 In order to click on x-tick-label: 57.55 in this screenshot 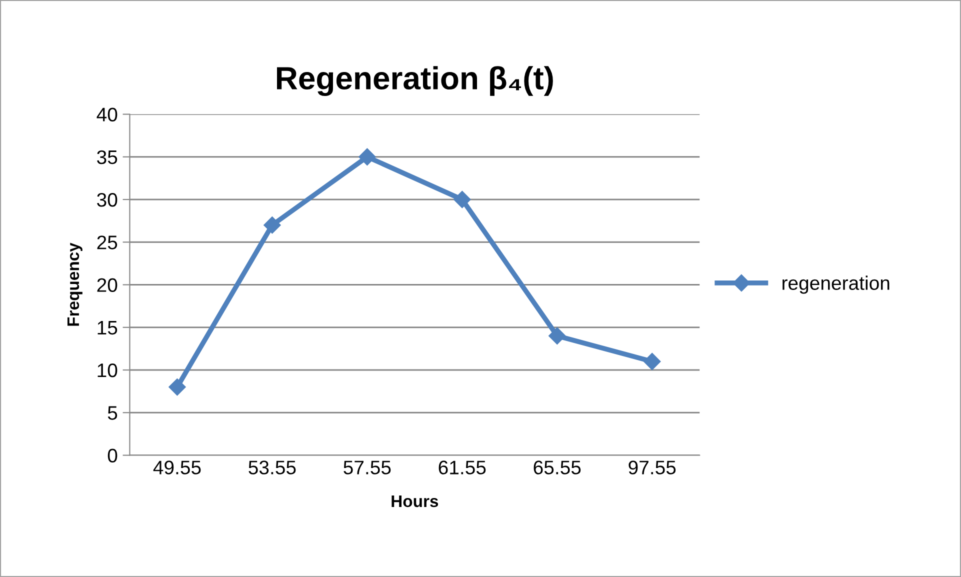, I will do `click(367, 467)`.